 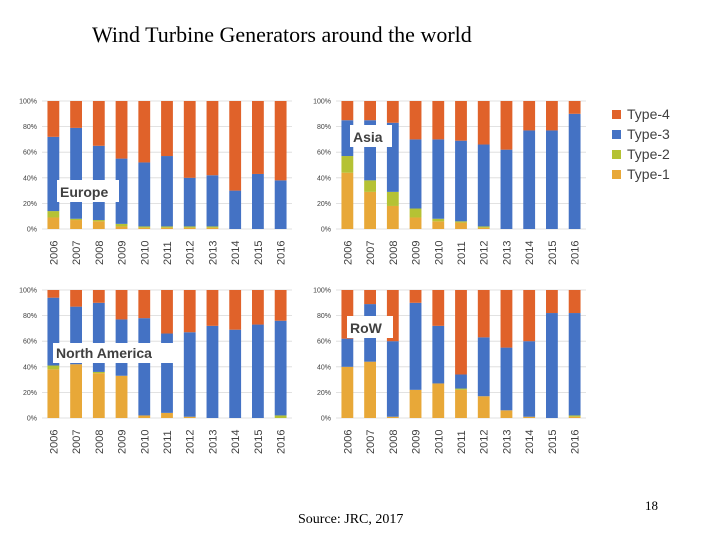 I want to click on north-america-bar-type-3-2014, so click(x=235, y=373).